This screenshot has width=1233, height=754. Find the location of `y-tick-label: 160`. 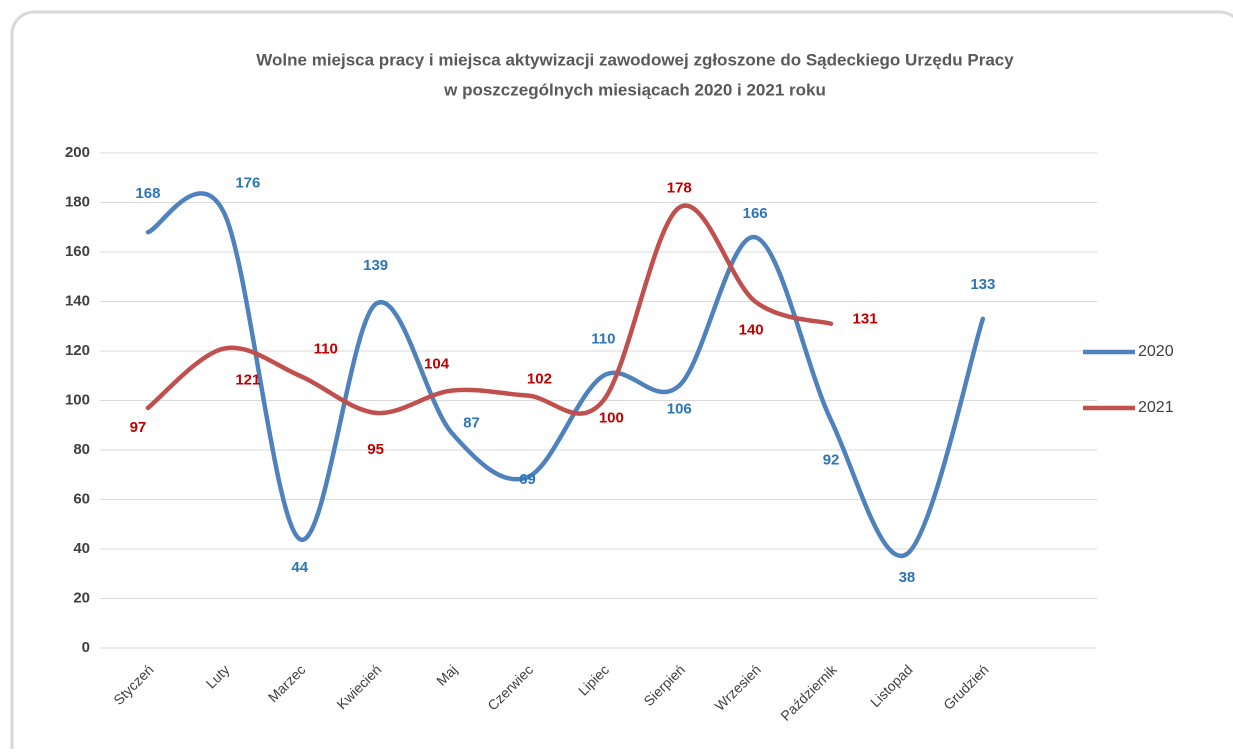

y-tick-label: 160 is located at coordinates (77, 251).